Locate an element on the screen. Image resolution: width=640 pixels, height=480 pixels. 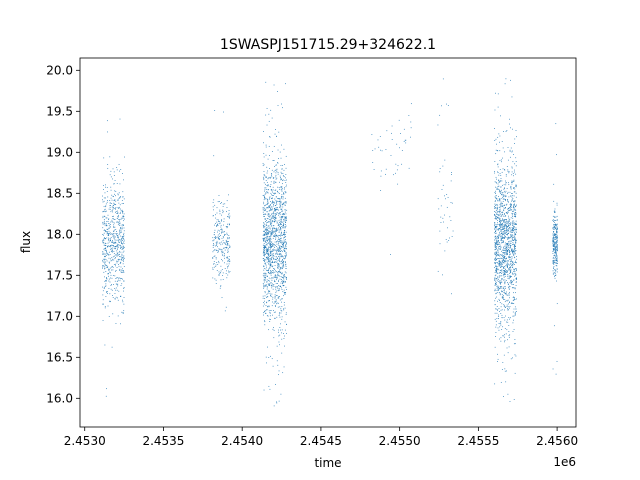
point-cluster is located at coordinates (221, 211).